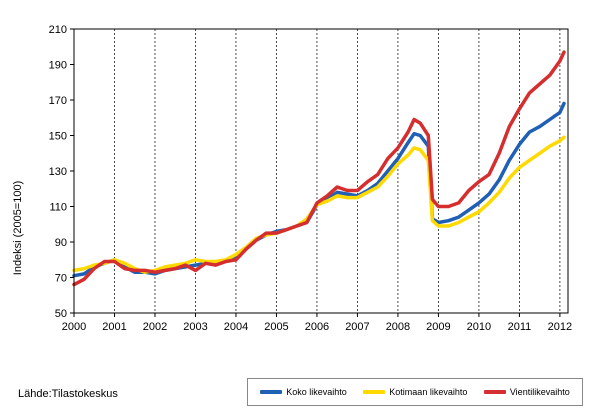 This screenshot has height=416, width=593. I want to click on x-tick-label-2004: 2004, so click(236, 327).